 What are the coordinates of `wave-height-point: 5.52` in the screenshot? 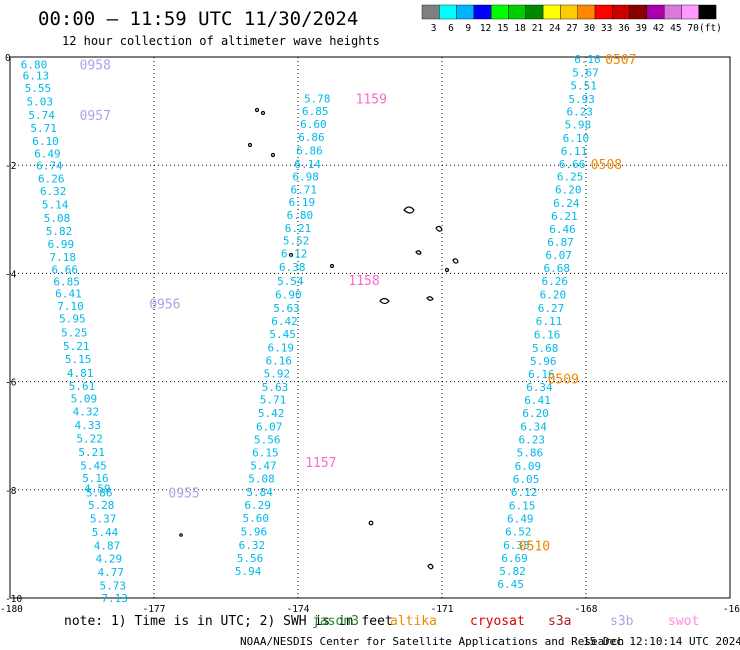 It's located at (296, 240).